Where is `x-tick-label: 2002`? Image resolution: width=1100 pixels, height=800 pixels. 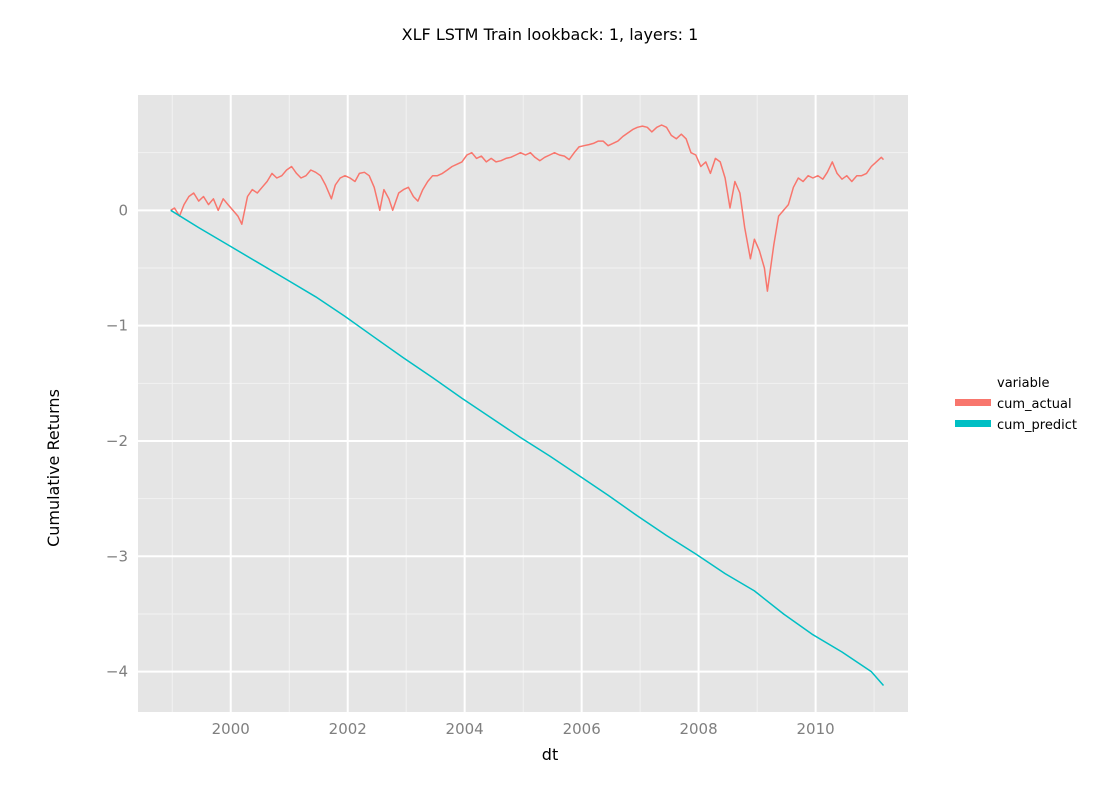 x-tick-label: 2002 is located at coordinates (348, 729).